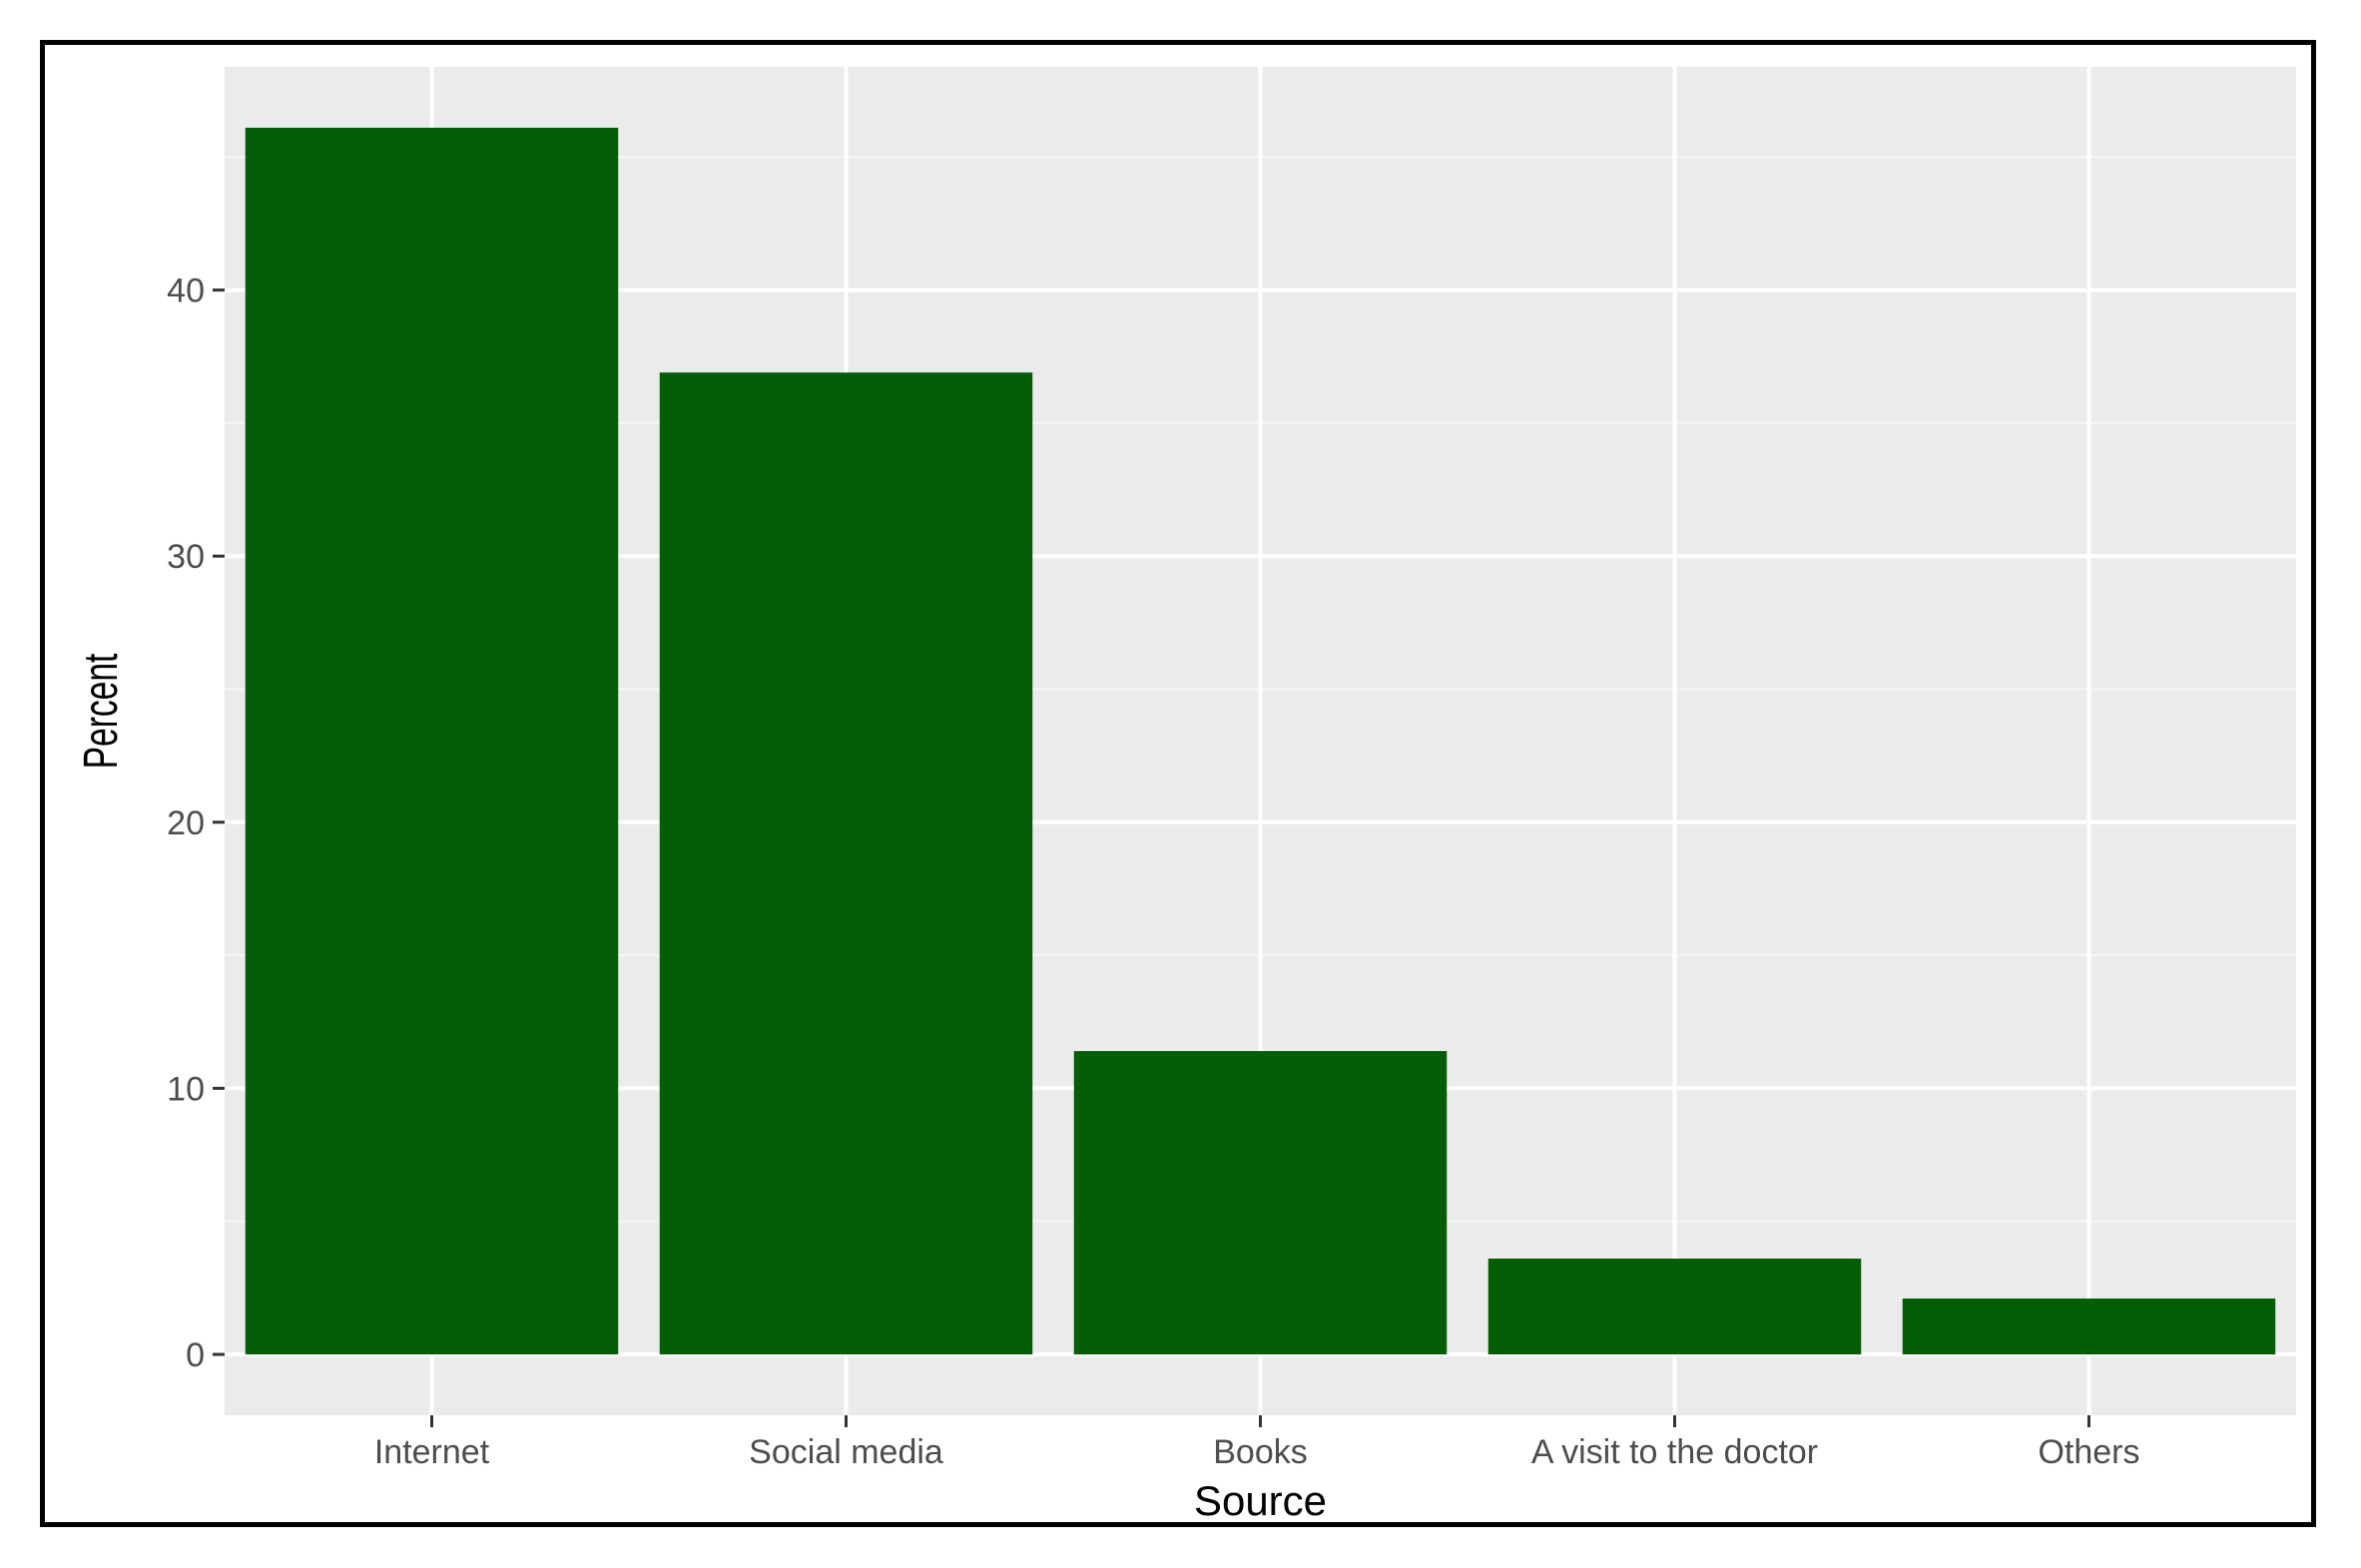 The image size is (2361, 1568). Describe the element at coordinates (186, 291) in the screenshot. I see `y-tick-label-4: 40` at that location.